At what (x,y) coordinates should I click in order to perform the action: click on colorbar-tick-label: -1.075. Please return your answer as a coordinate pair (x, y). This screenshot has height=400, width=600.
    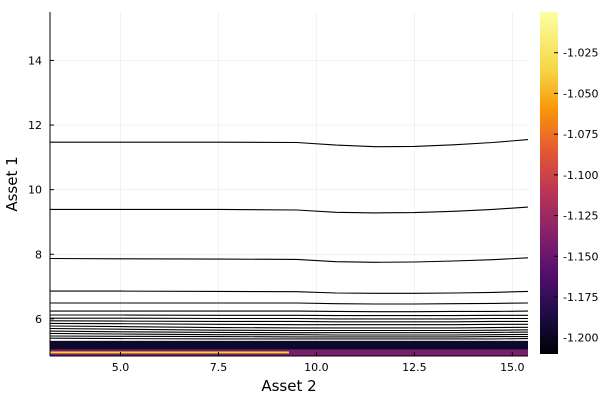
    Looking at the image, I should click on (580, 134).